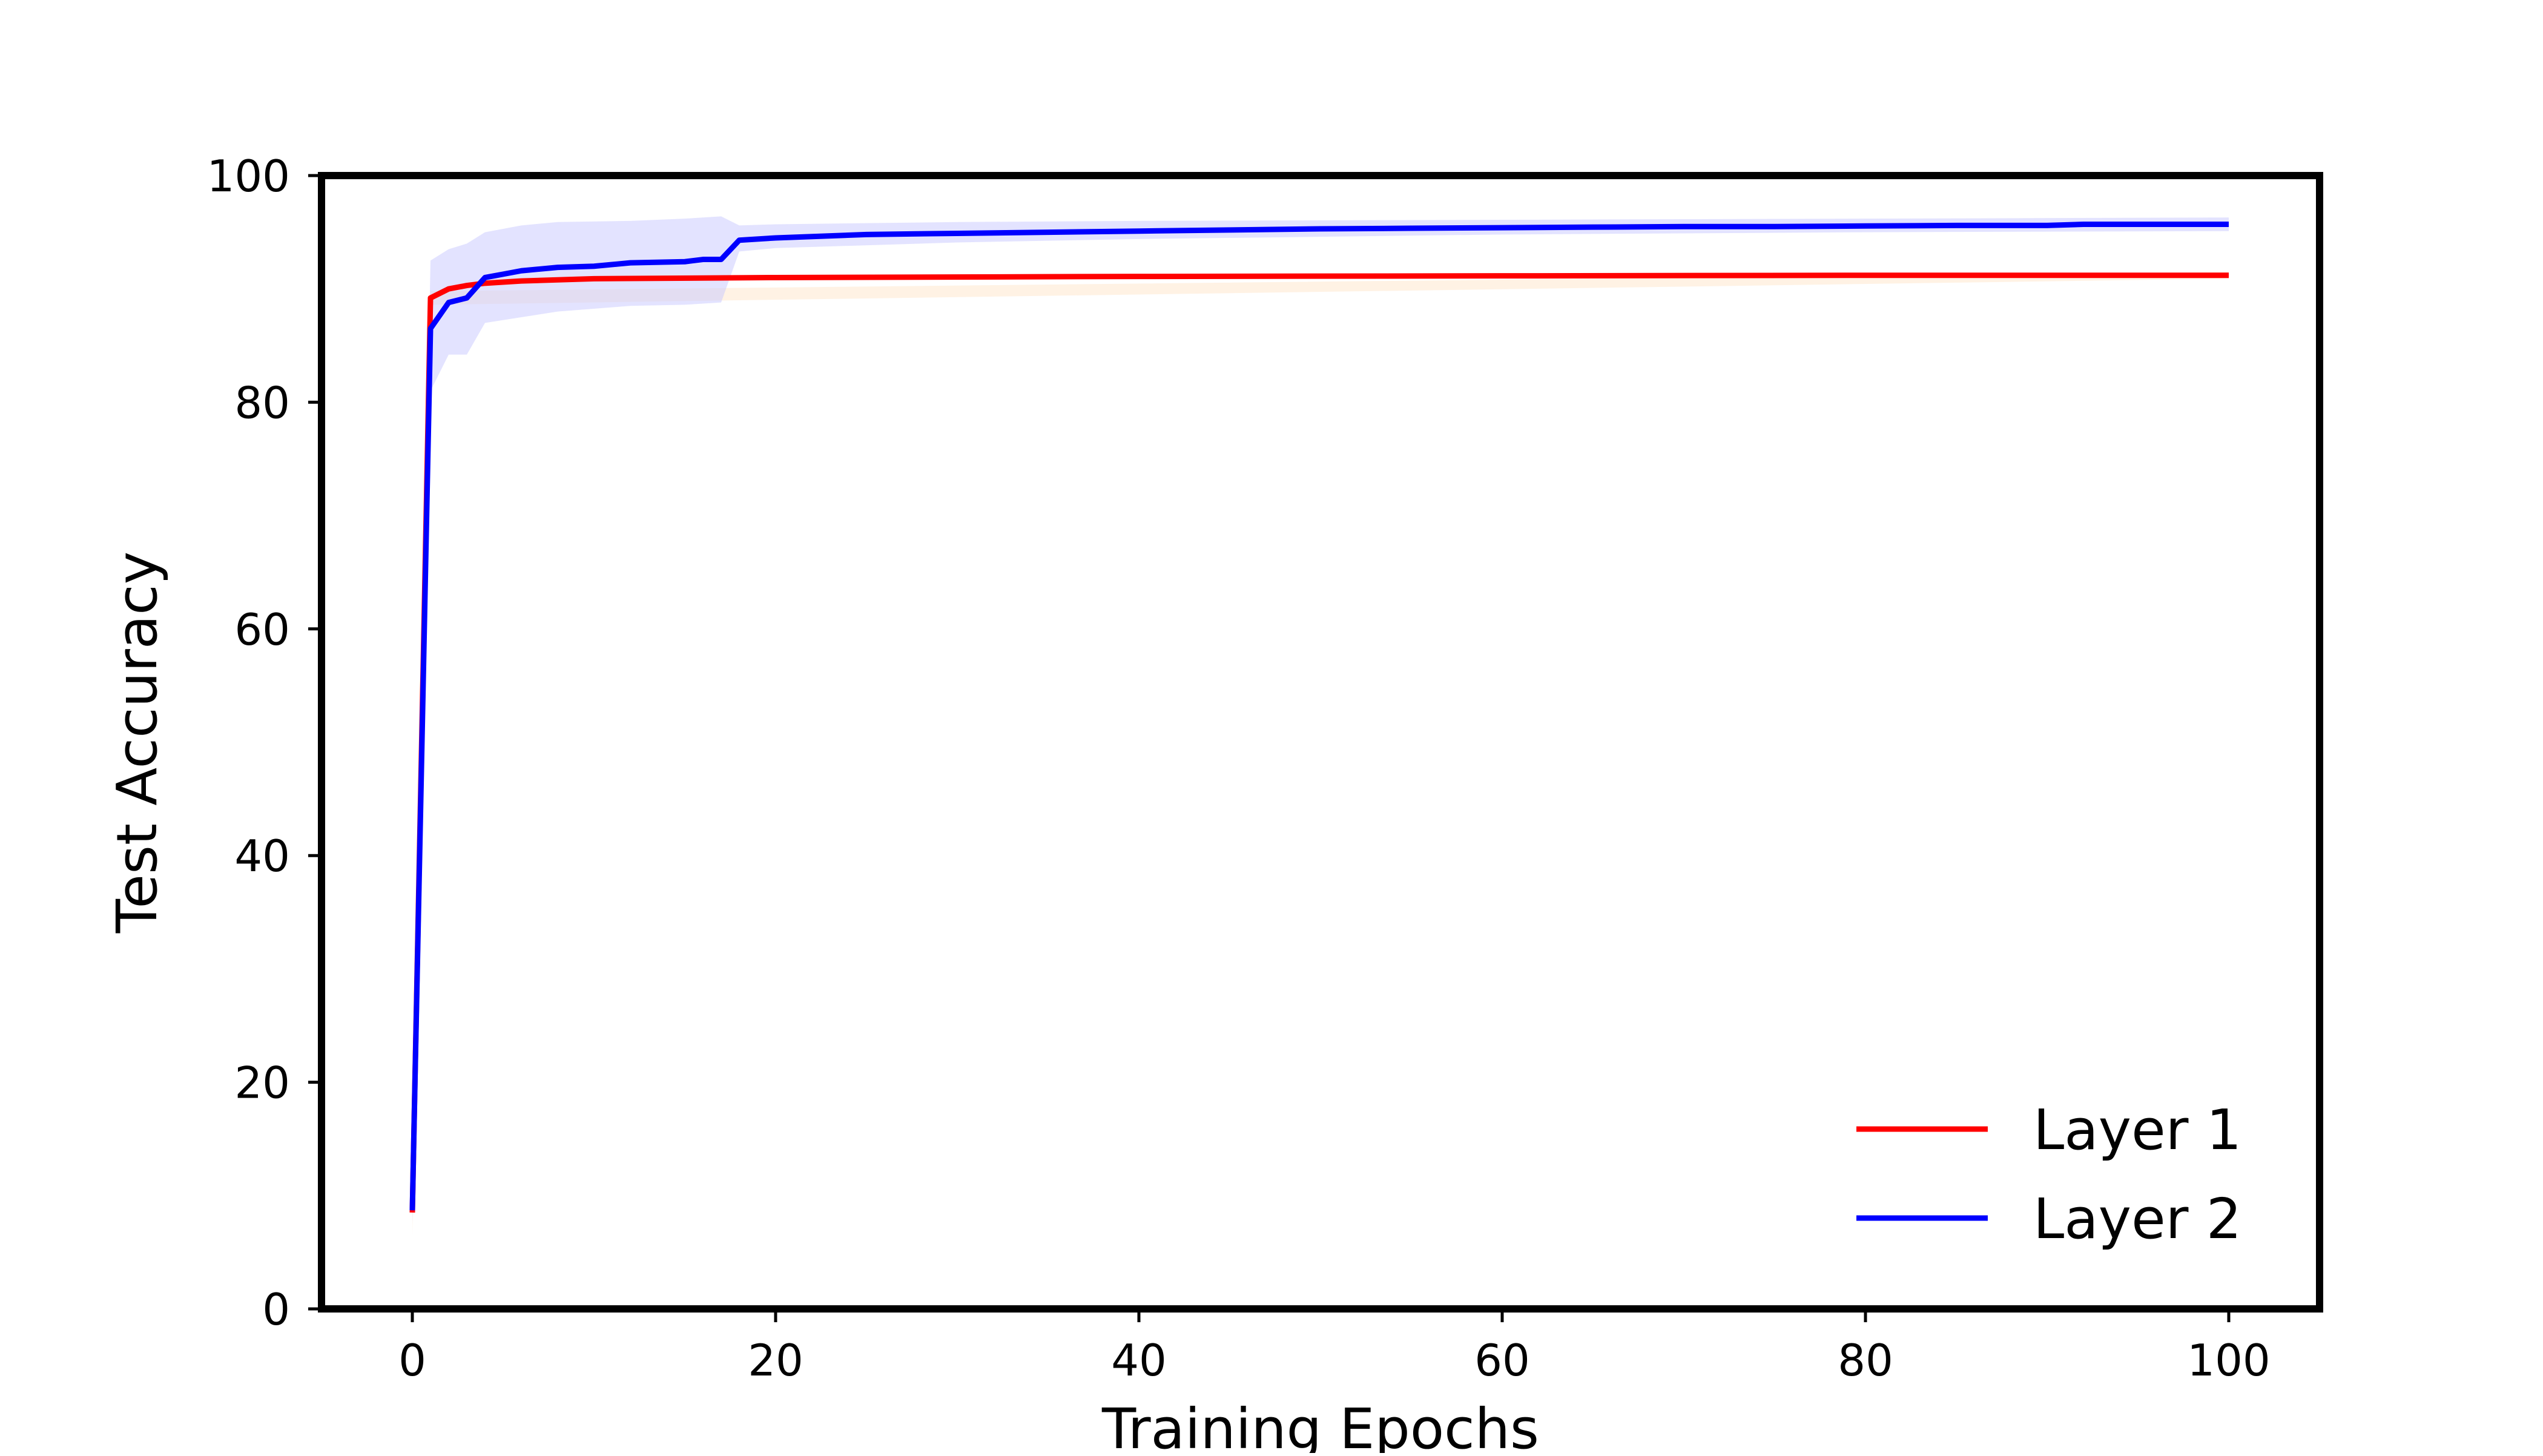 The image size is (2543, 1456). I want to click on y-tick-label: 40, so click(262, 856).